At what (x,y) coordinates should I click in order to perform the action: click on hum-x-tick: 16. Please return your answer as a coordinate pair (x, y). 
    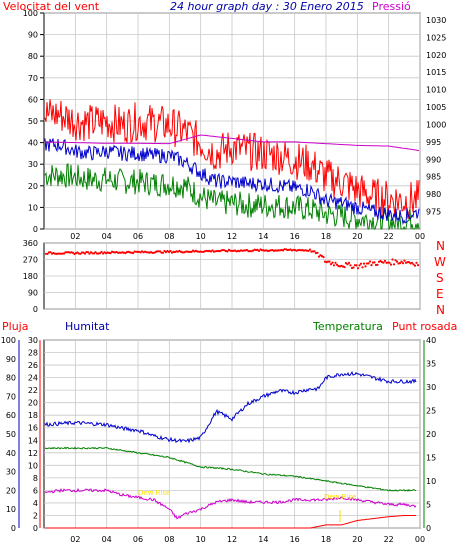
    Looking at the image, I should click on (295, 539).